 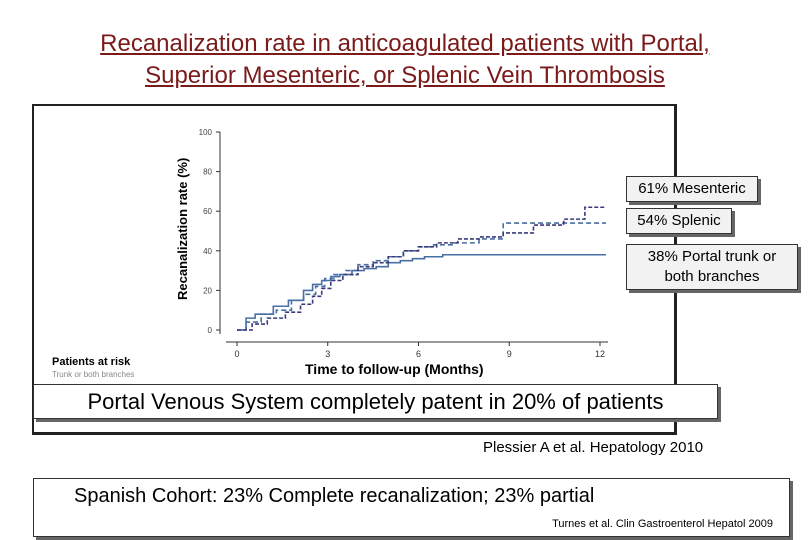 I want to click on y-tick-label: 20, so click(x=207, y=290).